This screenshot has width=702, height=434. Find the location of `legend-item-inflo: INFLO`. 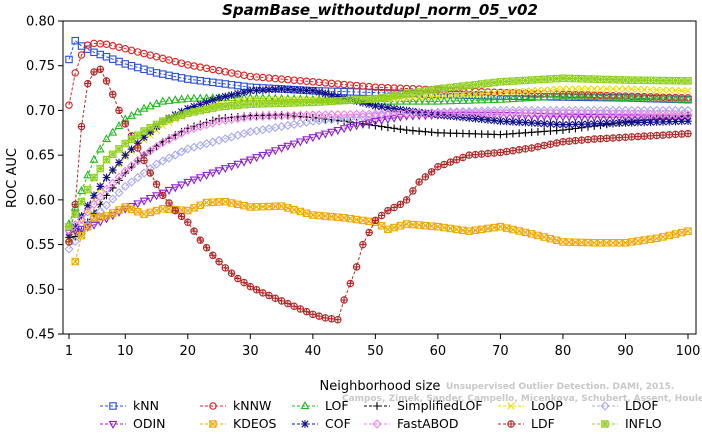

legend-item-inflo: INFLO is located at coordinates (627, 423).